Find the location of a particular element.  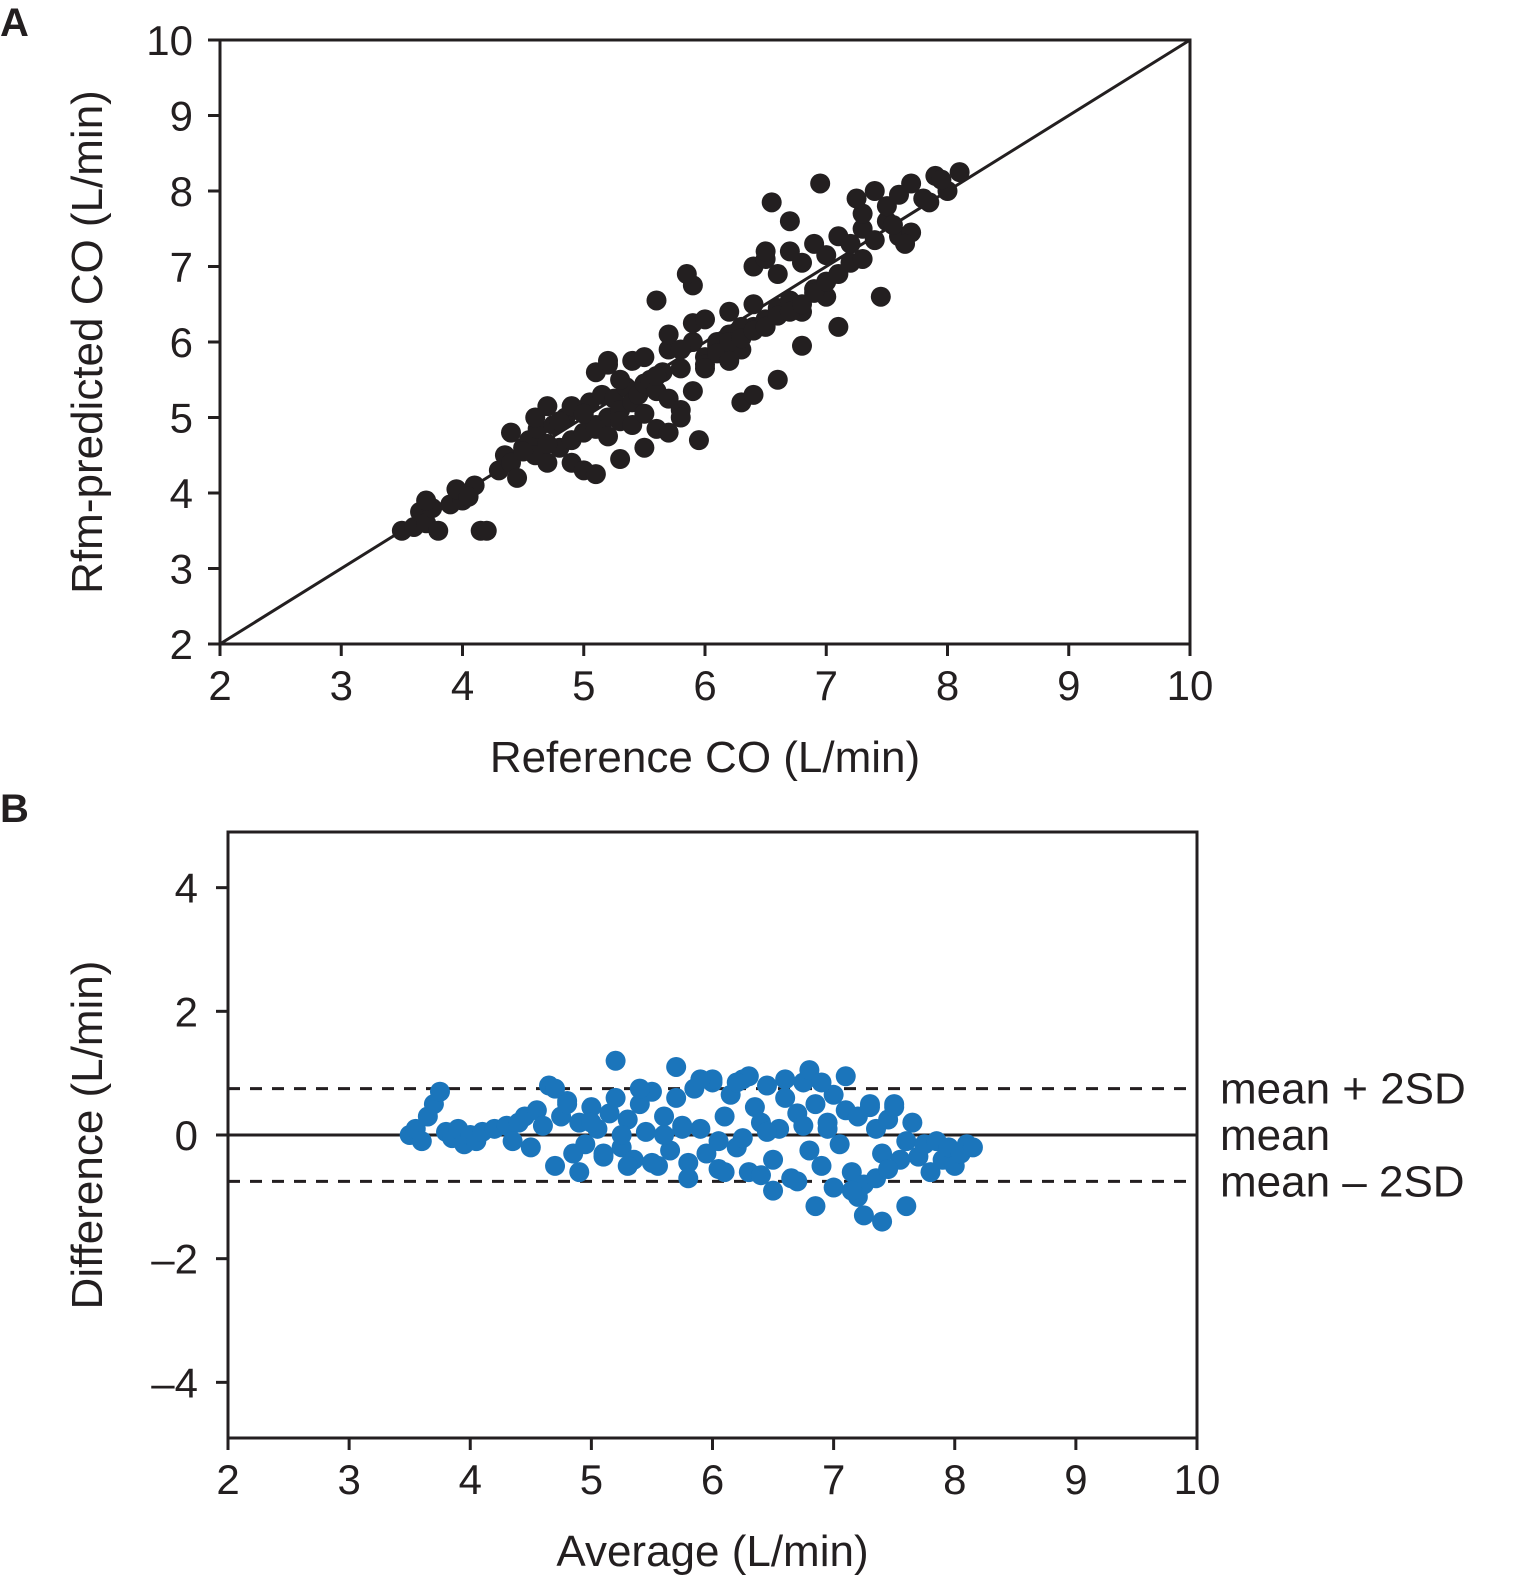

reference-line-label: mean is located at coordinates (1275, 1135).